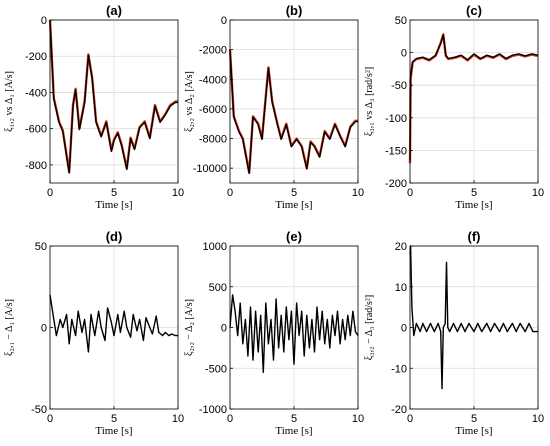  What do you see at coordinates (216, 369) in the screenshot?
I see `y-tick-label: -500` at bounding box center [216, 369].